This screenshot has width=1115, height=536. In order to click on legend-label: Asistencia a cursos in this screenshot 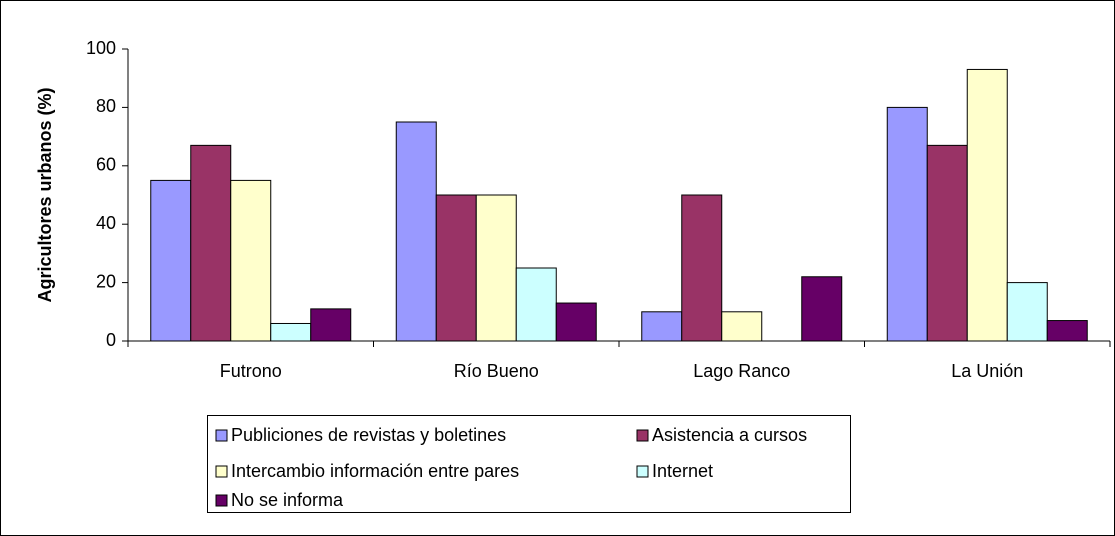, I will do `click(729, 435)`.